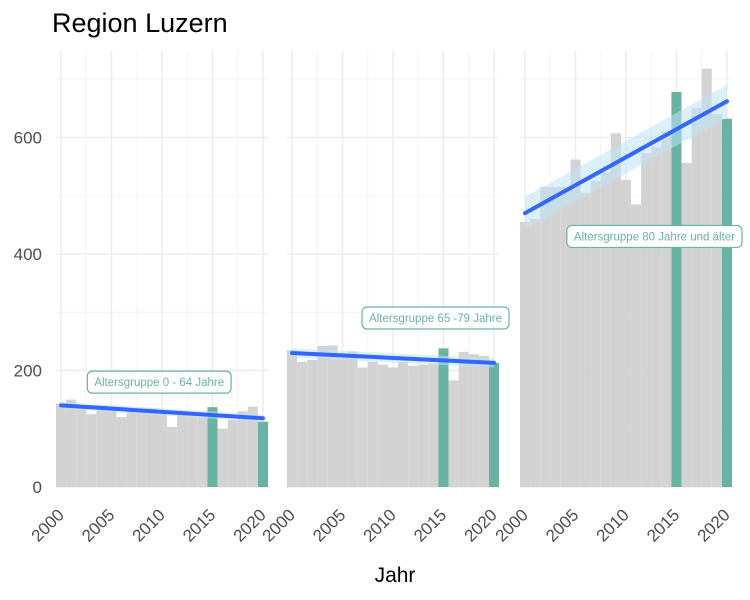  I want to click on y-tick-label: 600, so click(28, 137).